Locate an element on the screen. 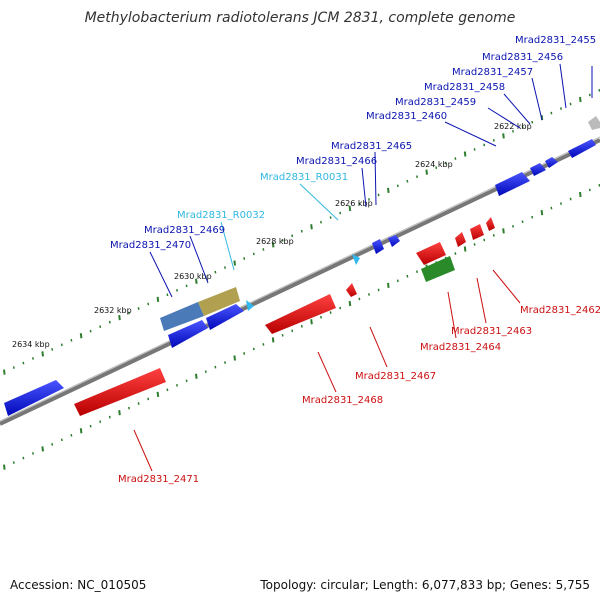 The width and height of the screenshot is (600, 600). gene-label-forward: Mrad2831_2460 is located at coordinates (406, 116).